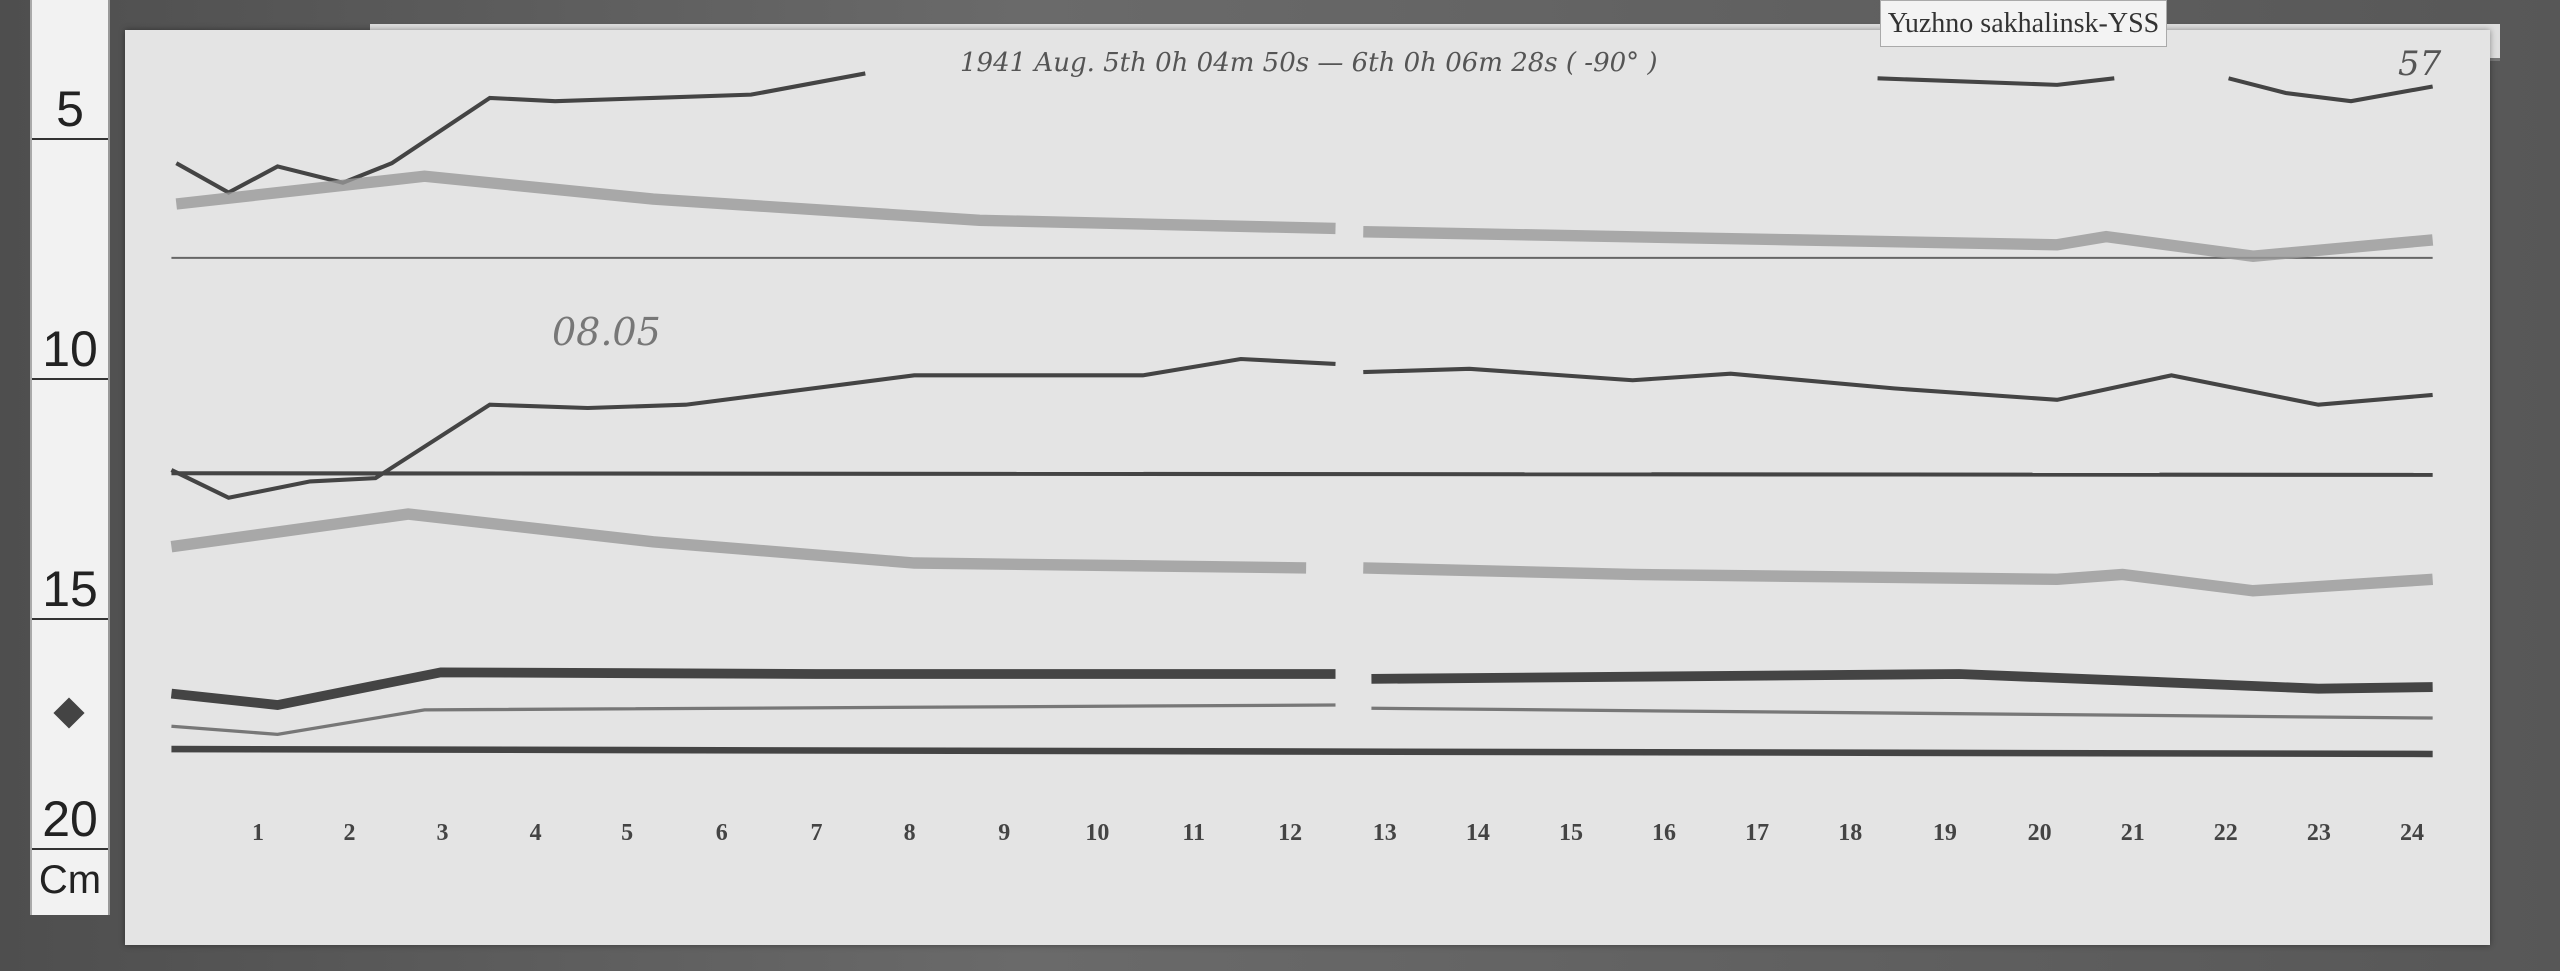  Describe the element at coordinates (606, 332) in the screenshot. I see `date-note: 08.05` at that location.